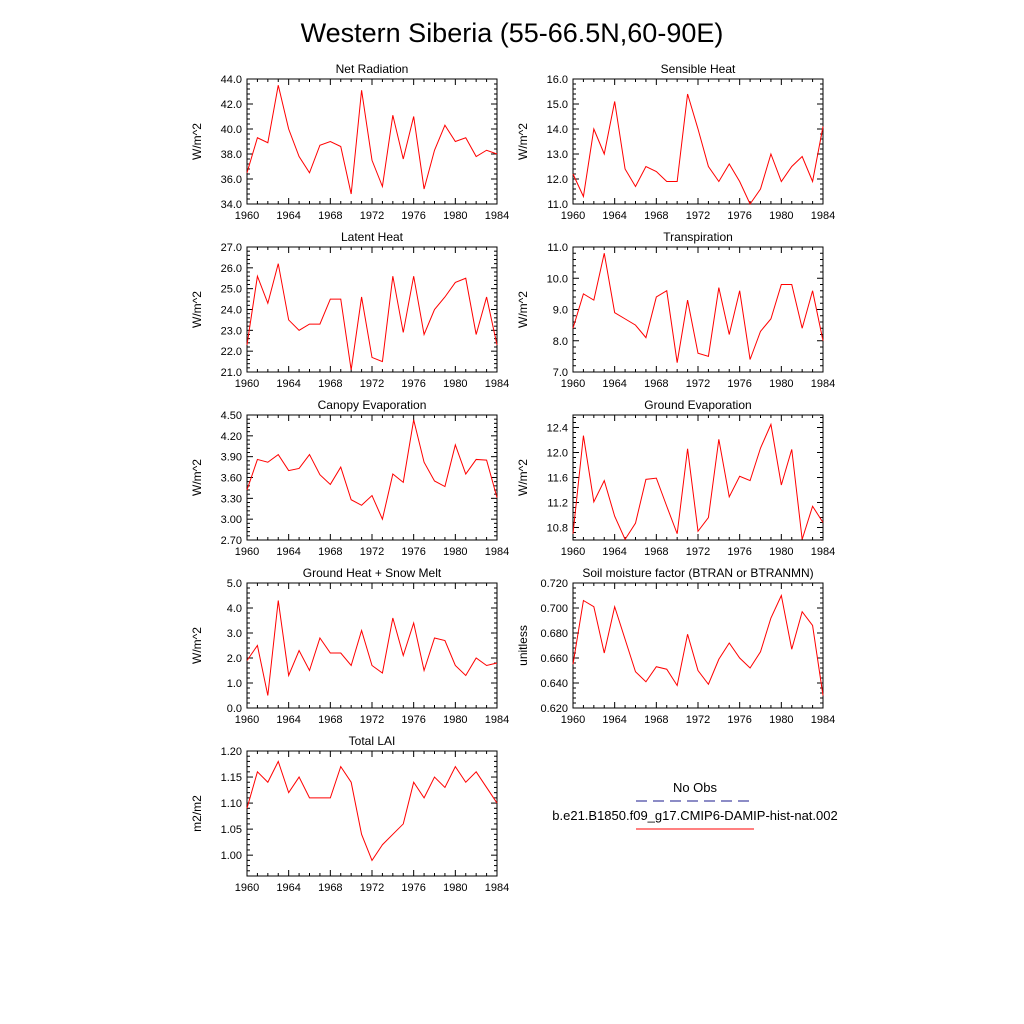 The width and height of the screenshot is (1024, 1024). Describe the element at coordinates (231, 830) in the screenshot. I see `y-tick-label: 1.05` at that location.